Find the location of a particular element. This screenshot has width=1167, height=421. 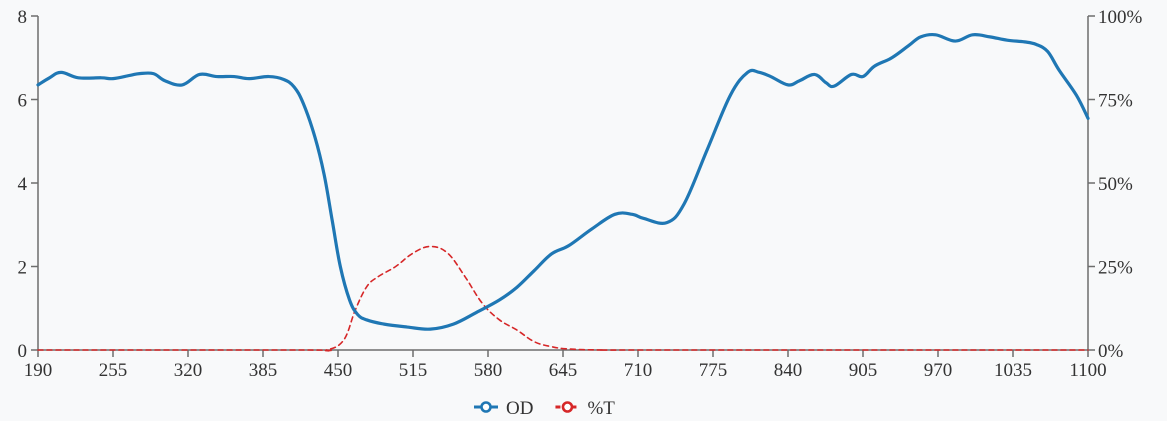

y-tick-label-right: 50% is located at coordinates (1115, 184).